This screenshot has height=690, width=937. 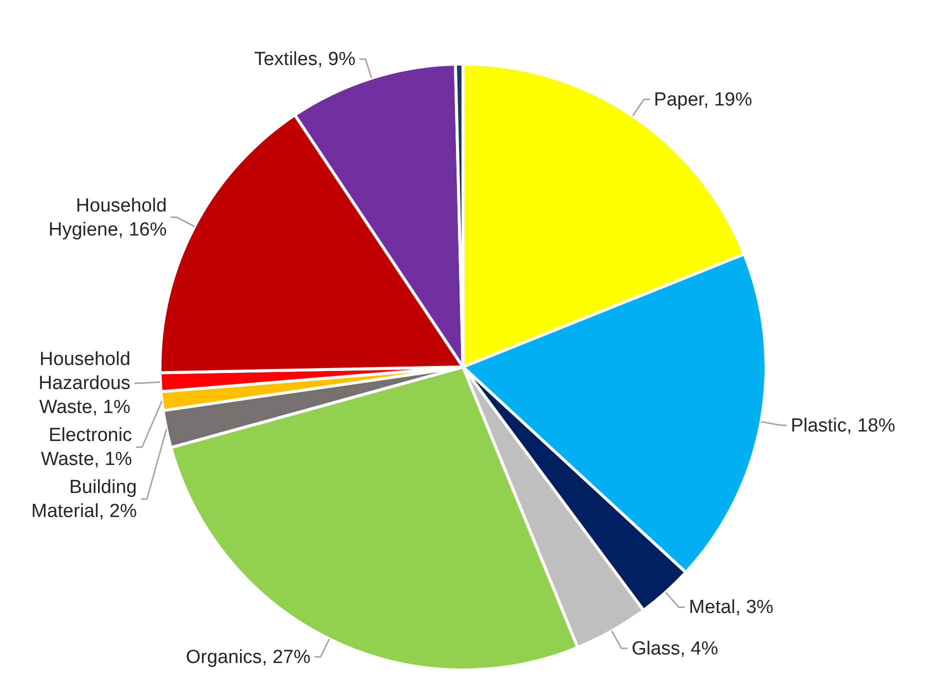 What do you see at coordinates (703, 99) in the screenshot?
I see `slice-label: Paper, 19%` at bounding box center [703, 99].